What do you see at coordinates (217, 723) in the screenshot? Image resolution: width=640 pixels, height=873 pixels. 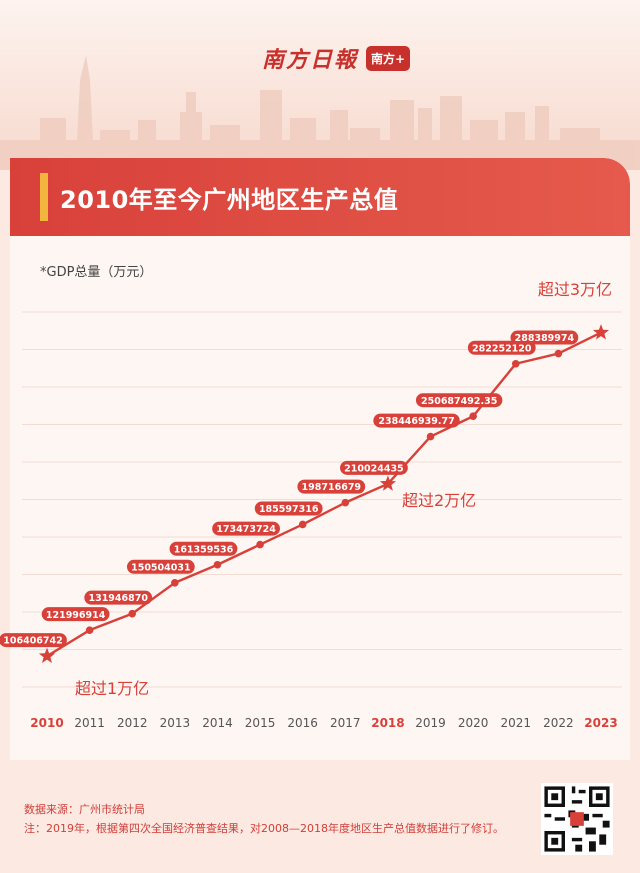 I see `x-tick-label: 2014` at bounding box center [217, 723].